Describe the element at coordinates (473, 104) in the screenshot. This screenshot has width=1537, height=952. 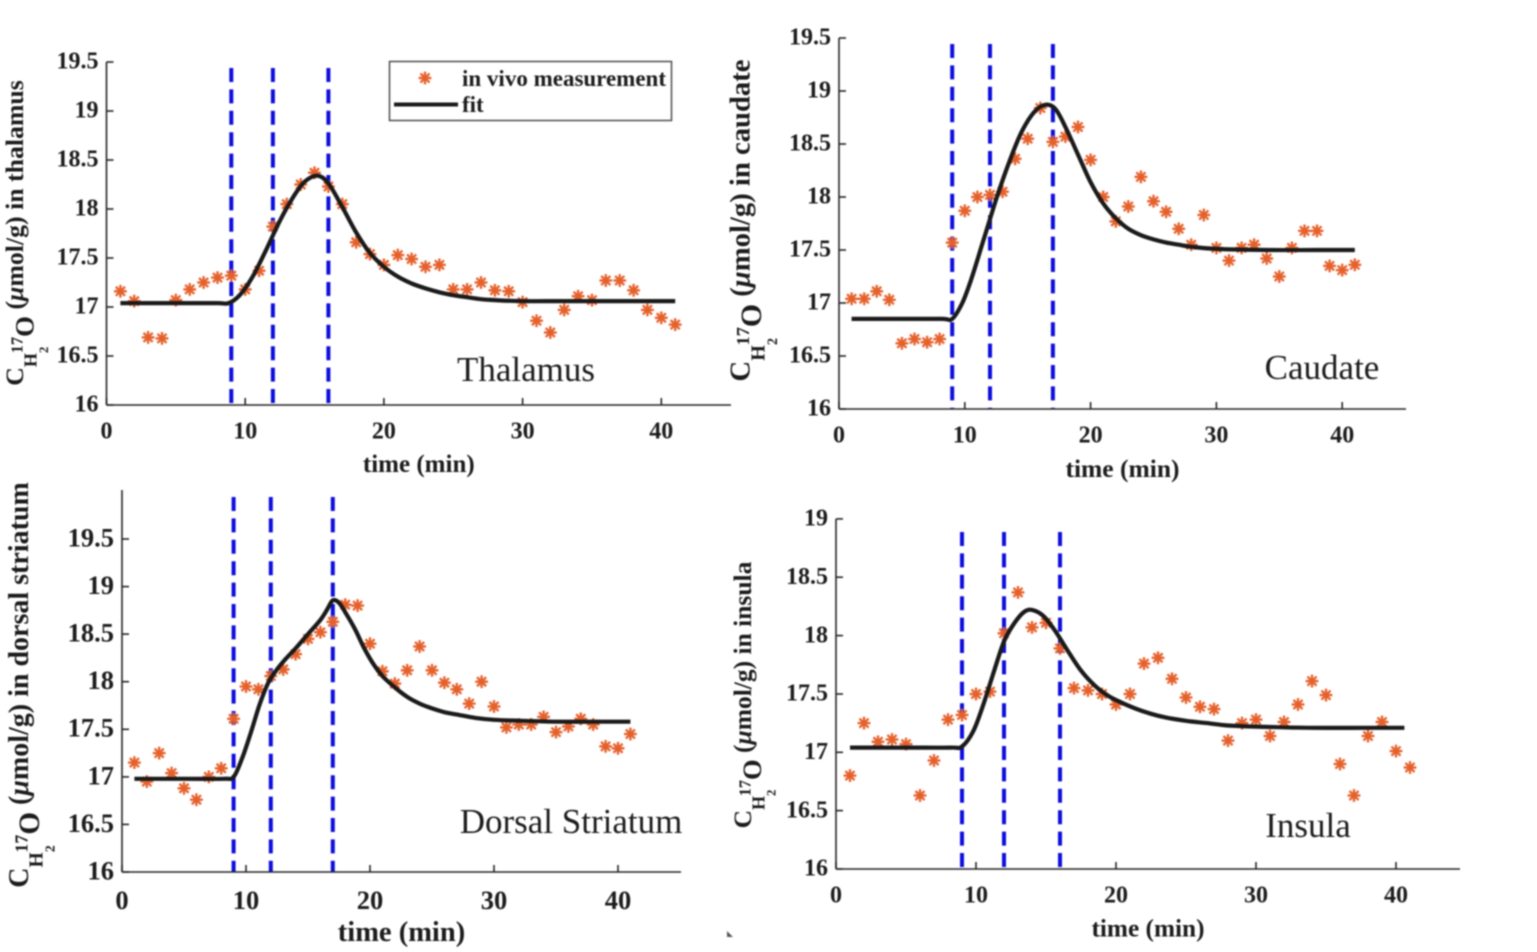
I see `svg-text: fit` at that location.